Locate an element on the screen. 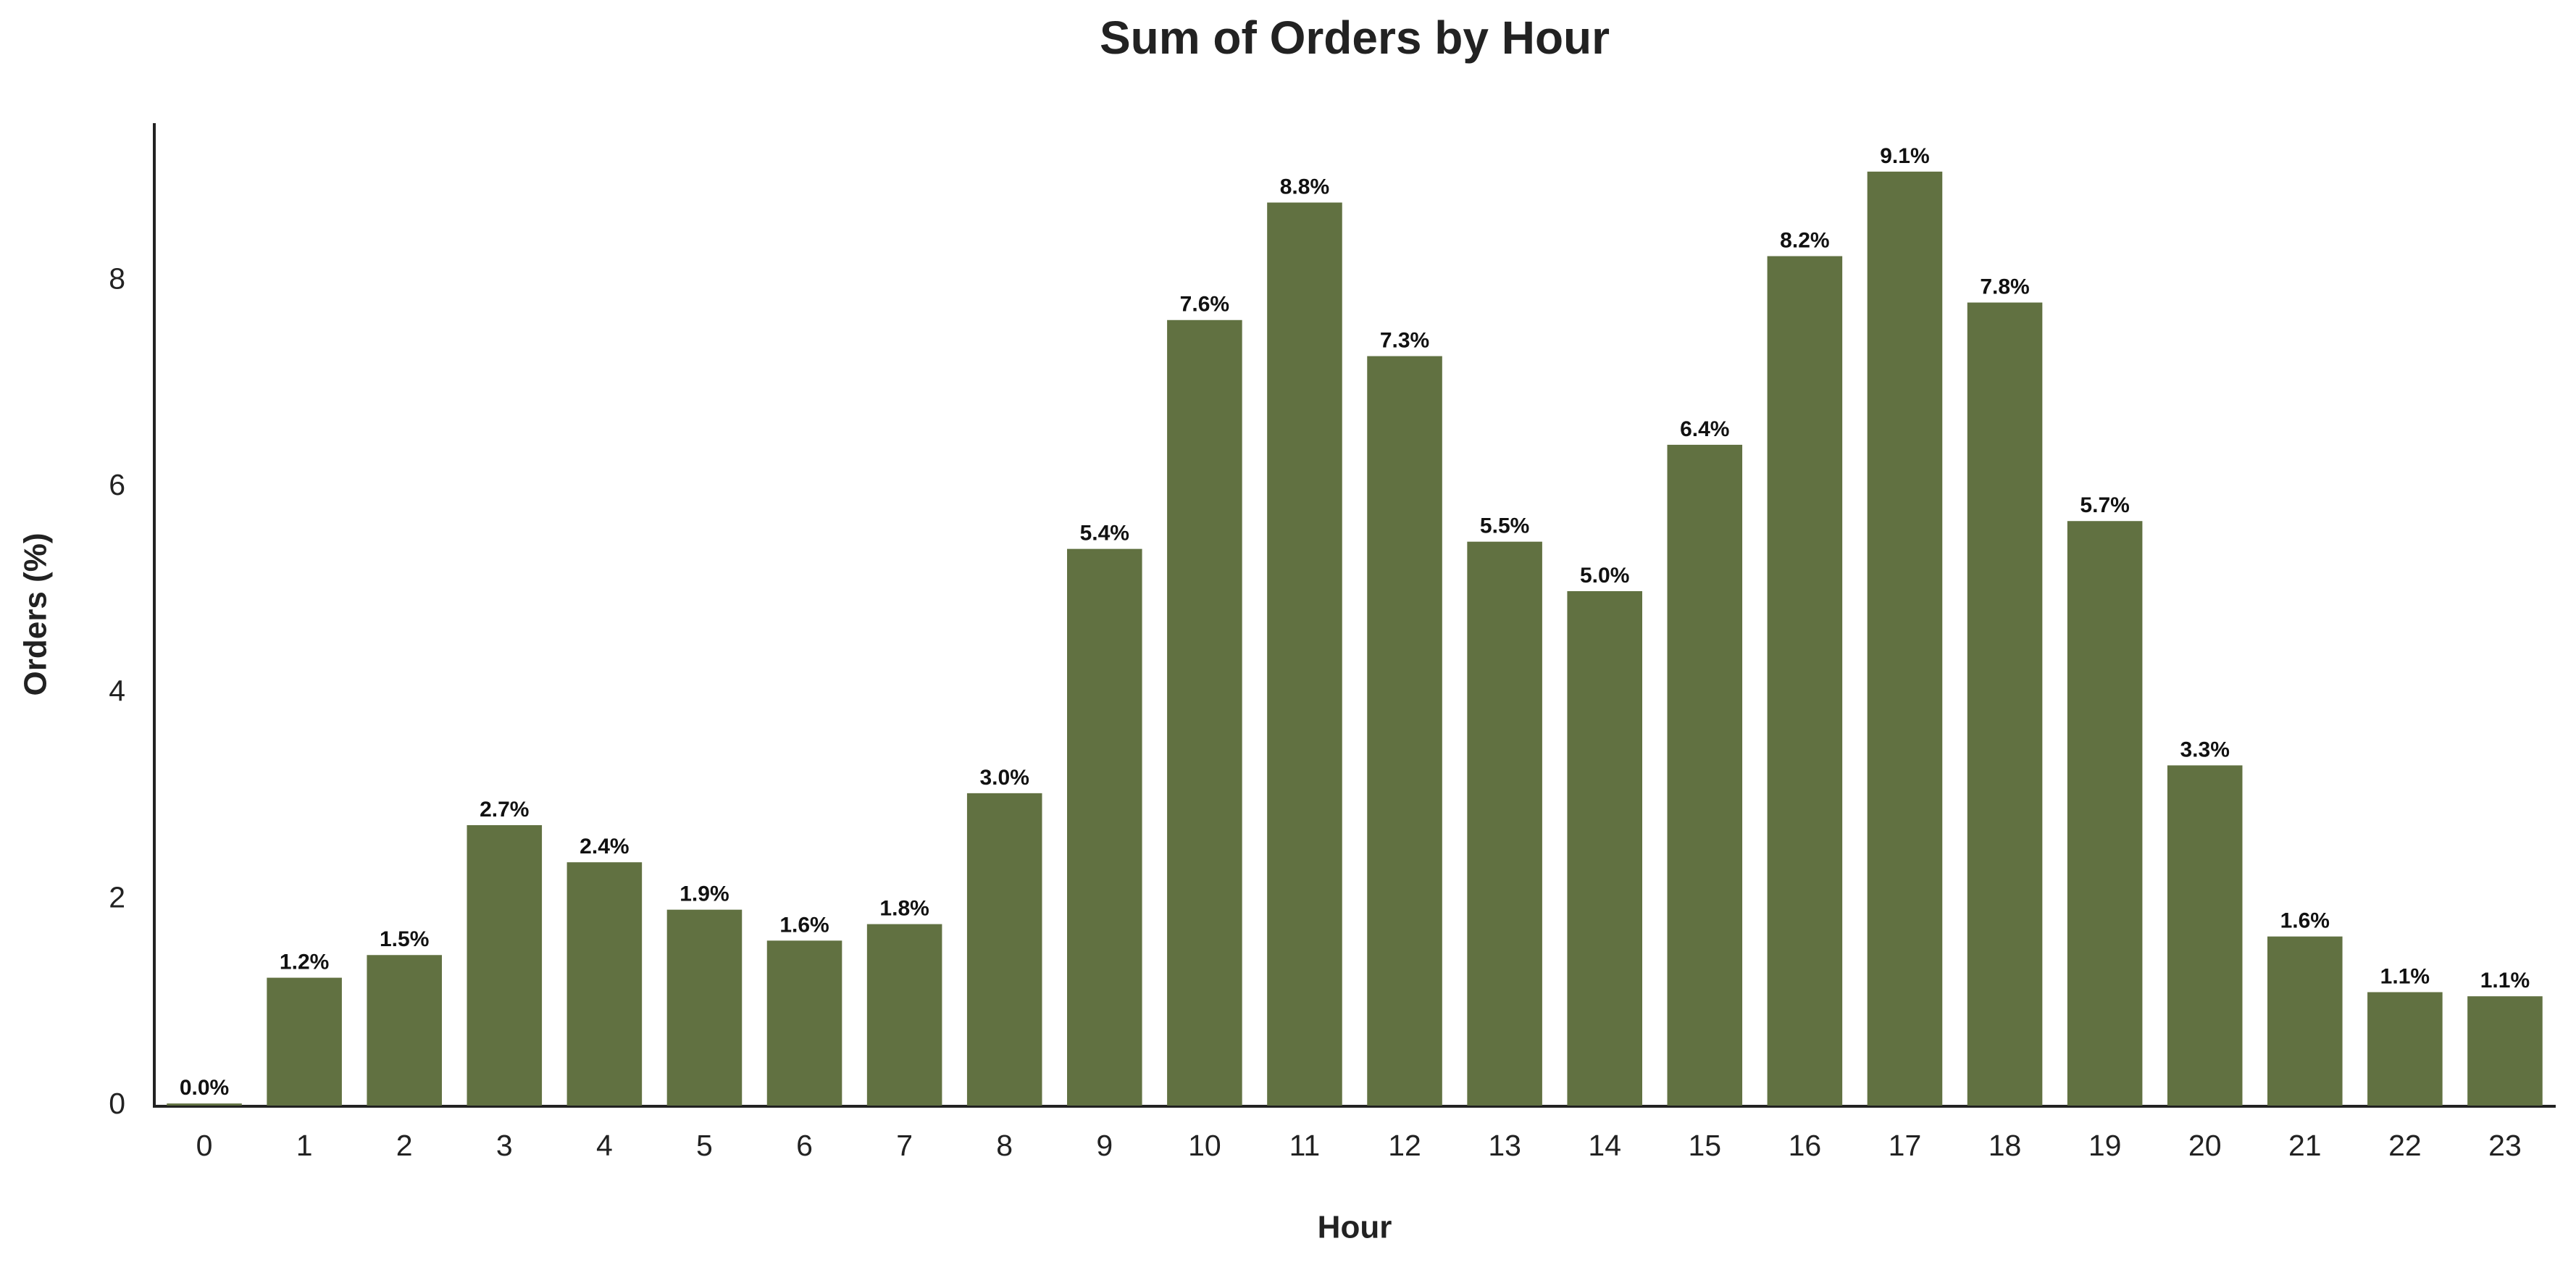 The image size is (2576, 1270). value-label: 1.2% is located at coordinates (304, 962).